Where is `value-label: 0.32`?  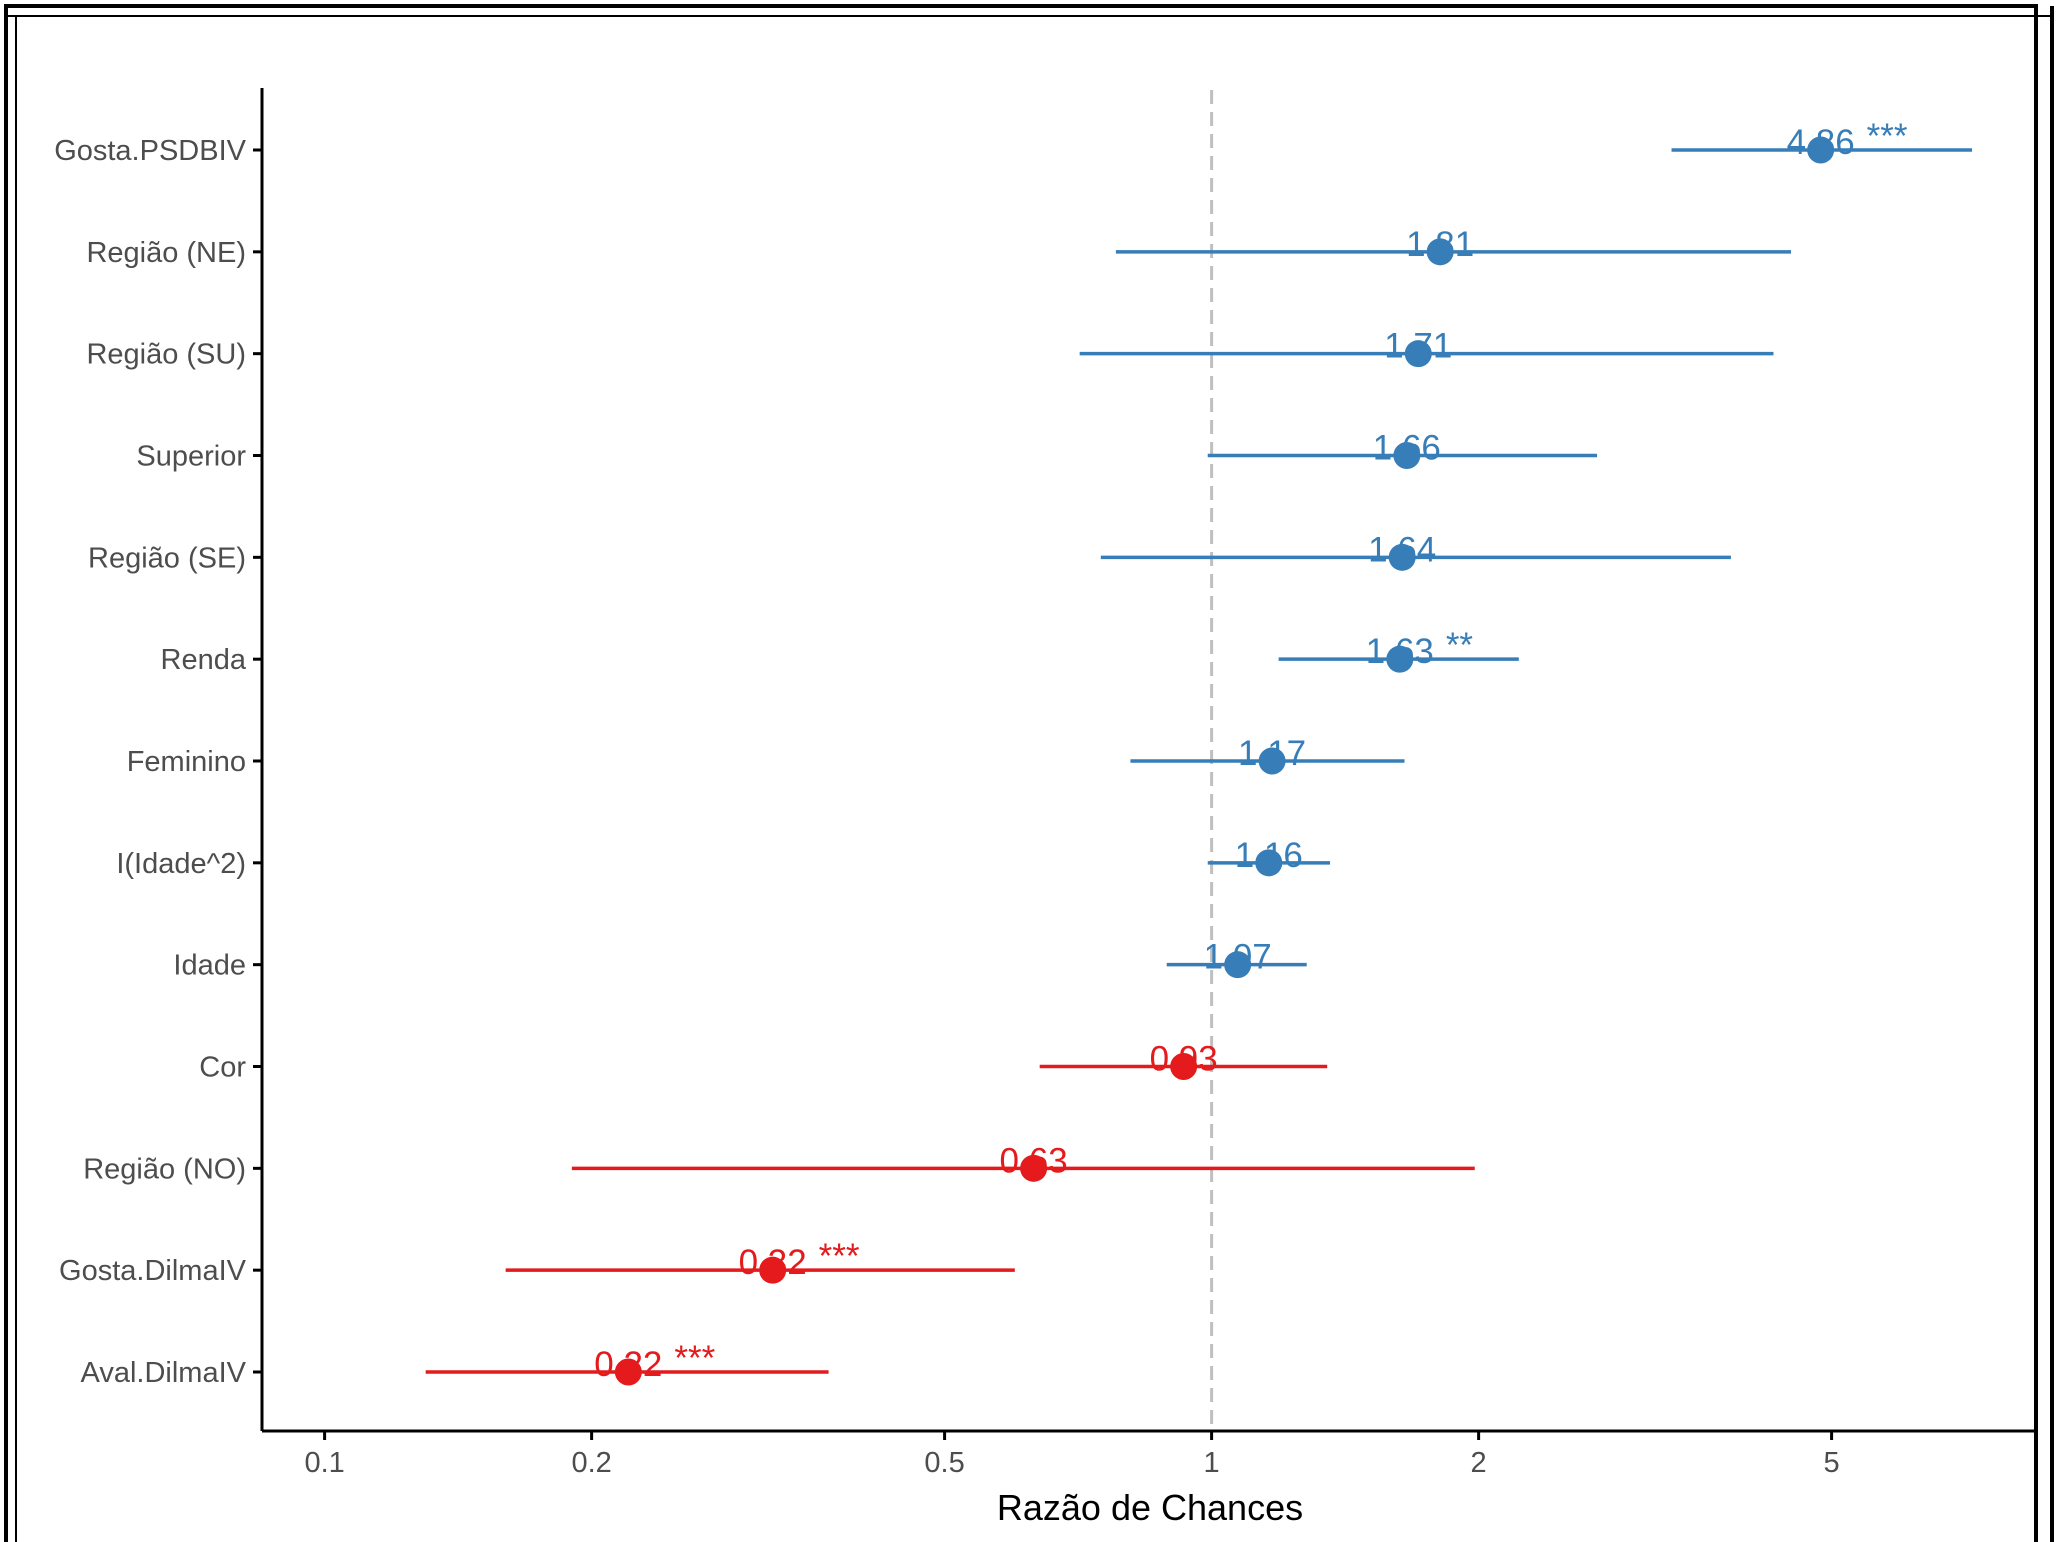
value-label: 0.32 is located at coordinates (773, 1262).